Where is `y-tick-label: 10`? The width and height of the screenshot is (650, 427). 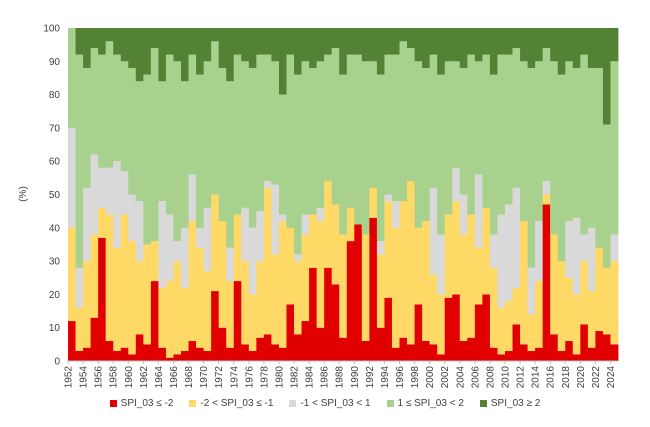
y-tick-label: 10 is located at coordinates (55, 328).